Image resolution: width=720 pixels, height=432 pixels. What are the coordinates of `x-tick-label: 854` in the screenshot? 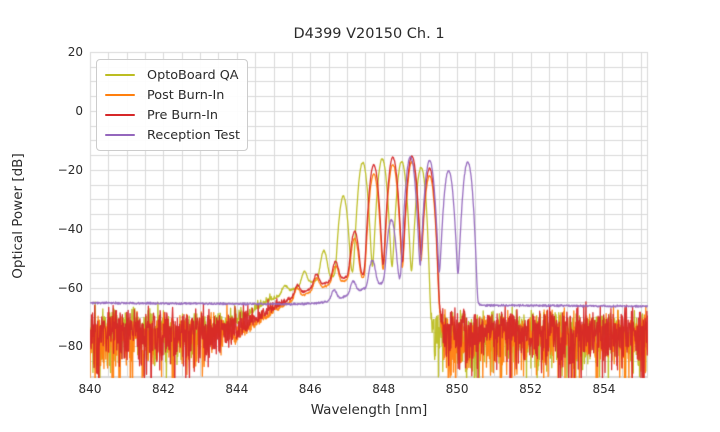 It's located at (604, 389).